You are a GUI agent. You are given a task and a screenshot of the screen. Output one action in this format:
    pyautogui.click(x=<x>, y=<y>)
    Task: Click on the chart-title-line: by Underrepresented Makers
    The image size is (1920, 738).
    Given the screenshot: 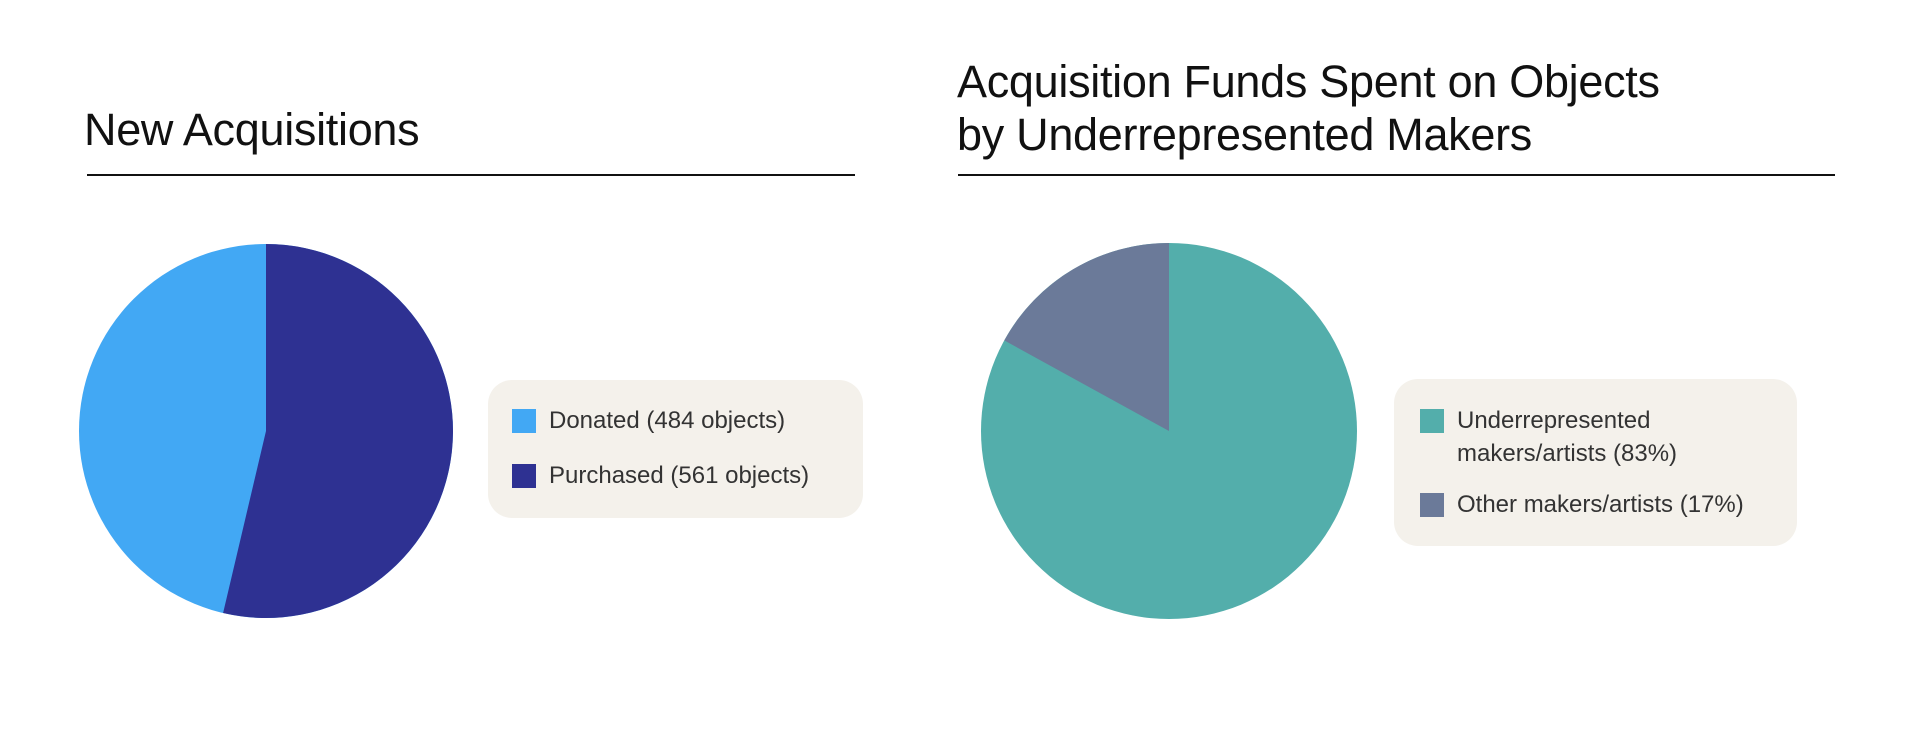 What is the action you would take?
    pyautogui.click(x=1244, y=134)
    